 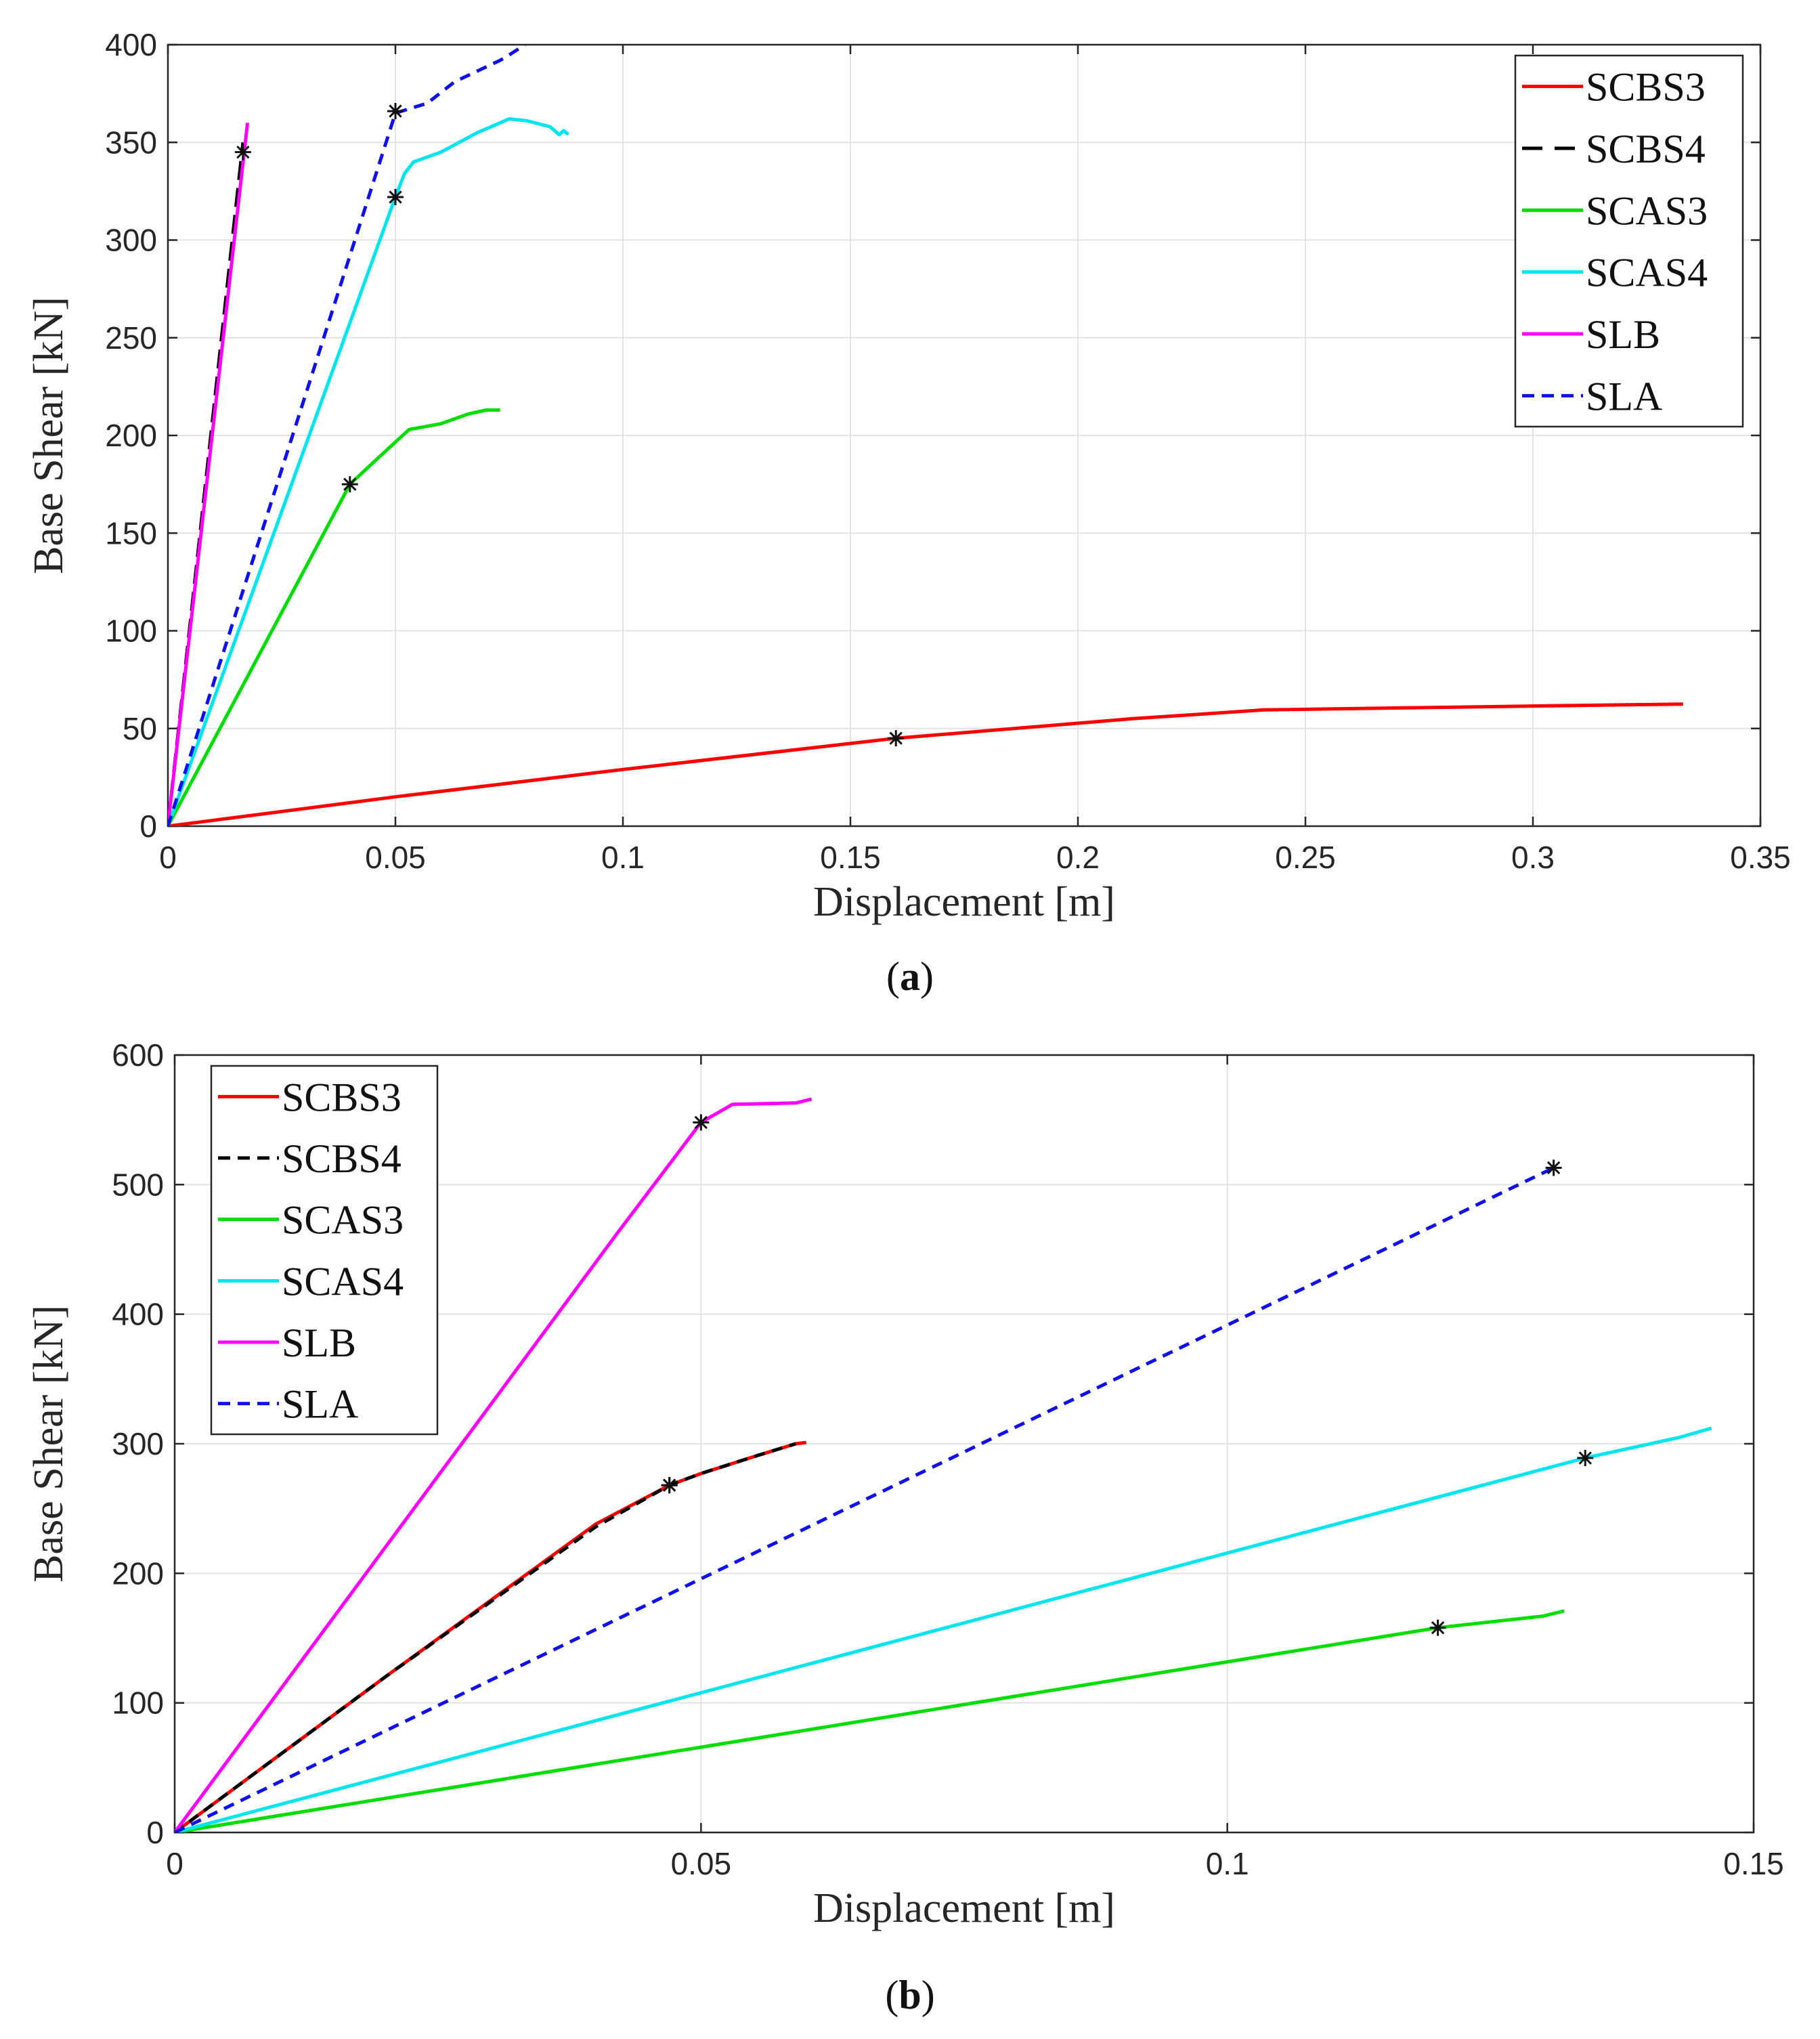 I want to click on y-tick-label: 50, so click(x=140, y=728).